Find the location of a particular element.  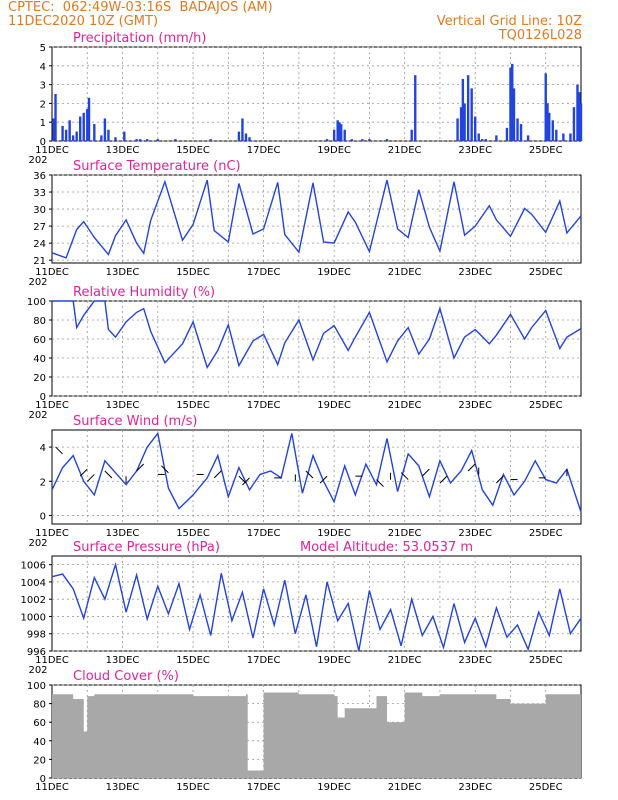

series-line is located at coordinates (316, 472).